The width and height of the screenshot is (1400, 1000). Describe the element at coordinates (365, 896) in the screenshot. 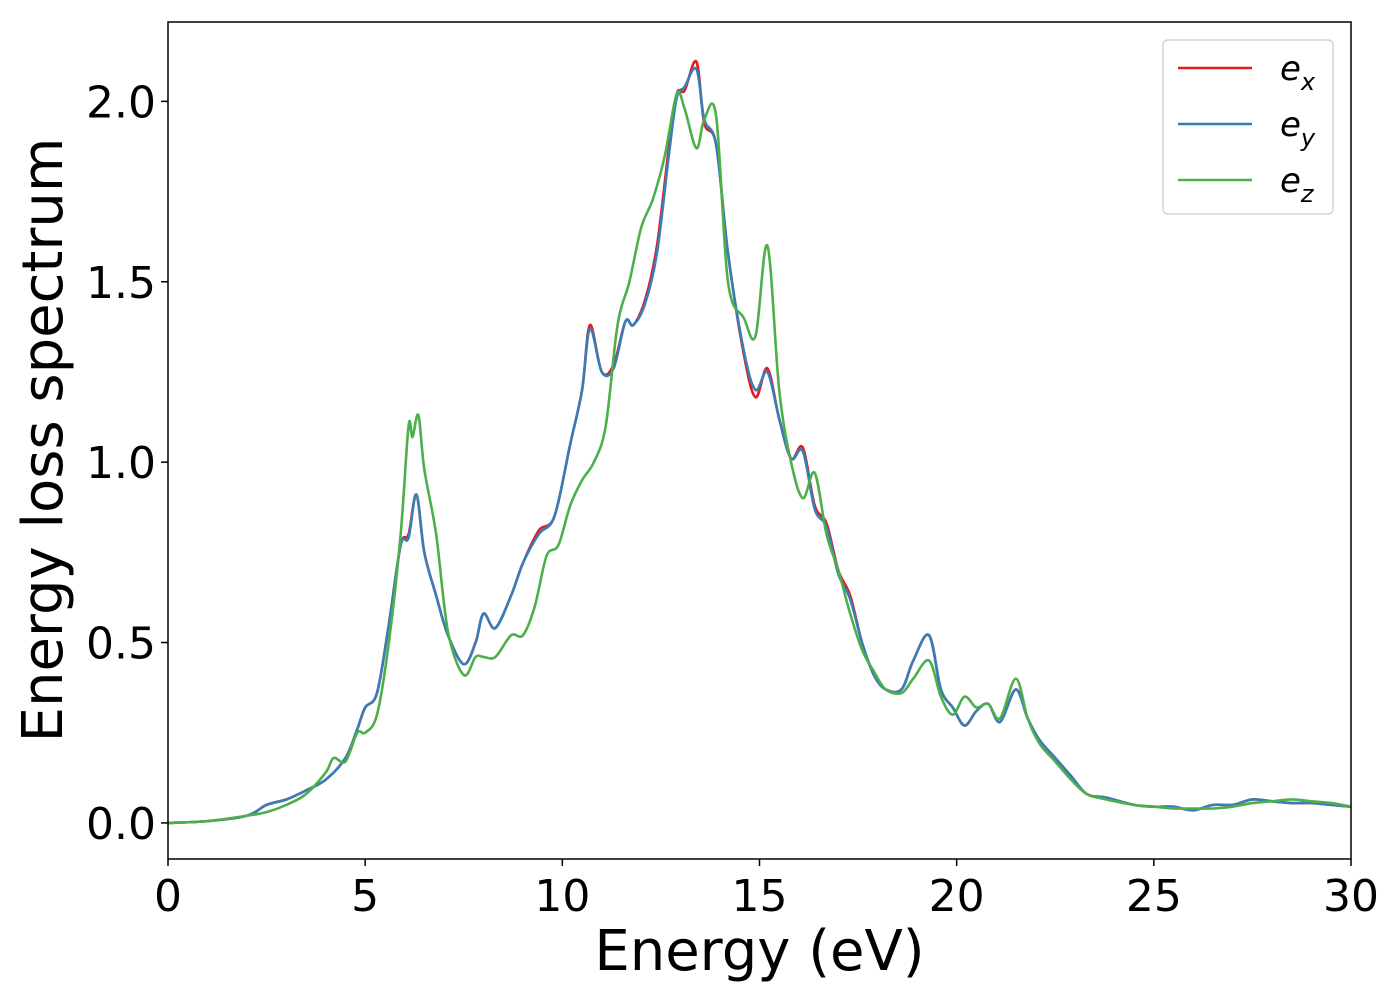

I see `x-tick-label: 5` at that location.